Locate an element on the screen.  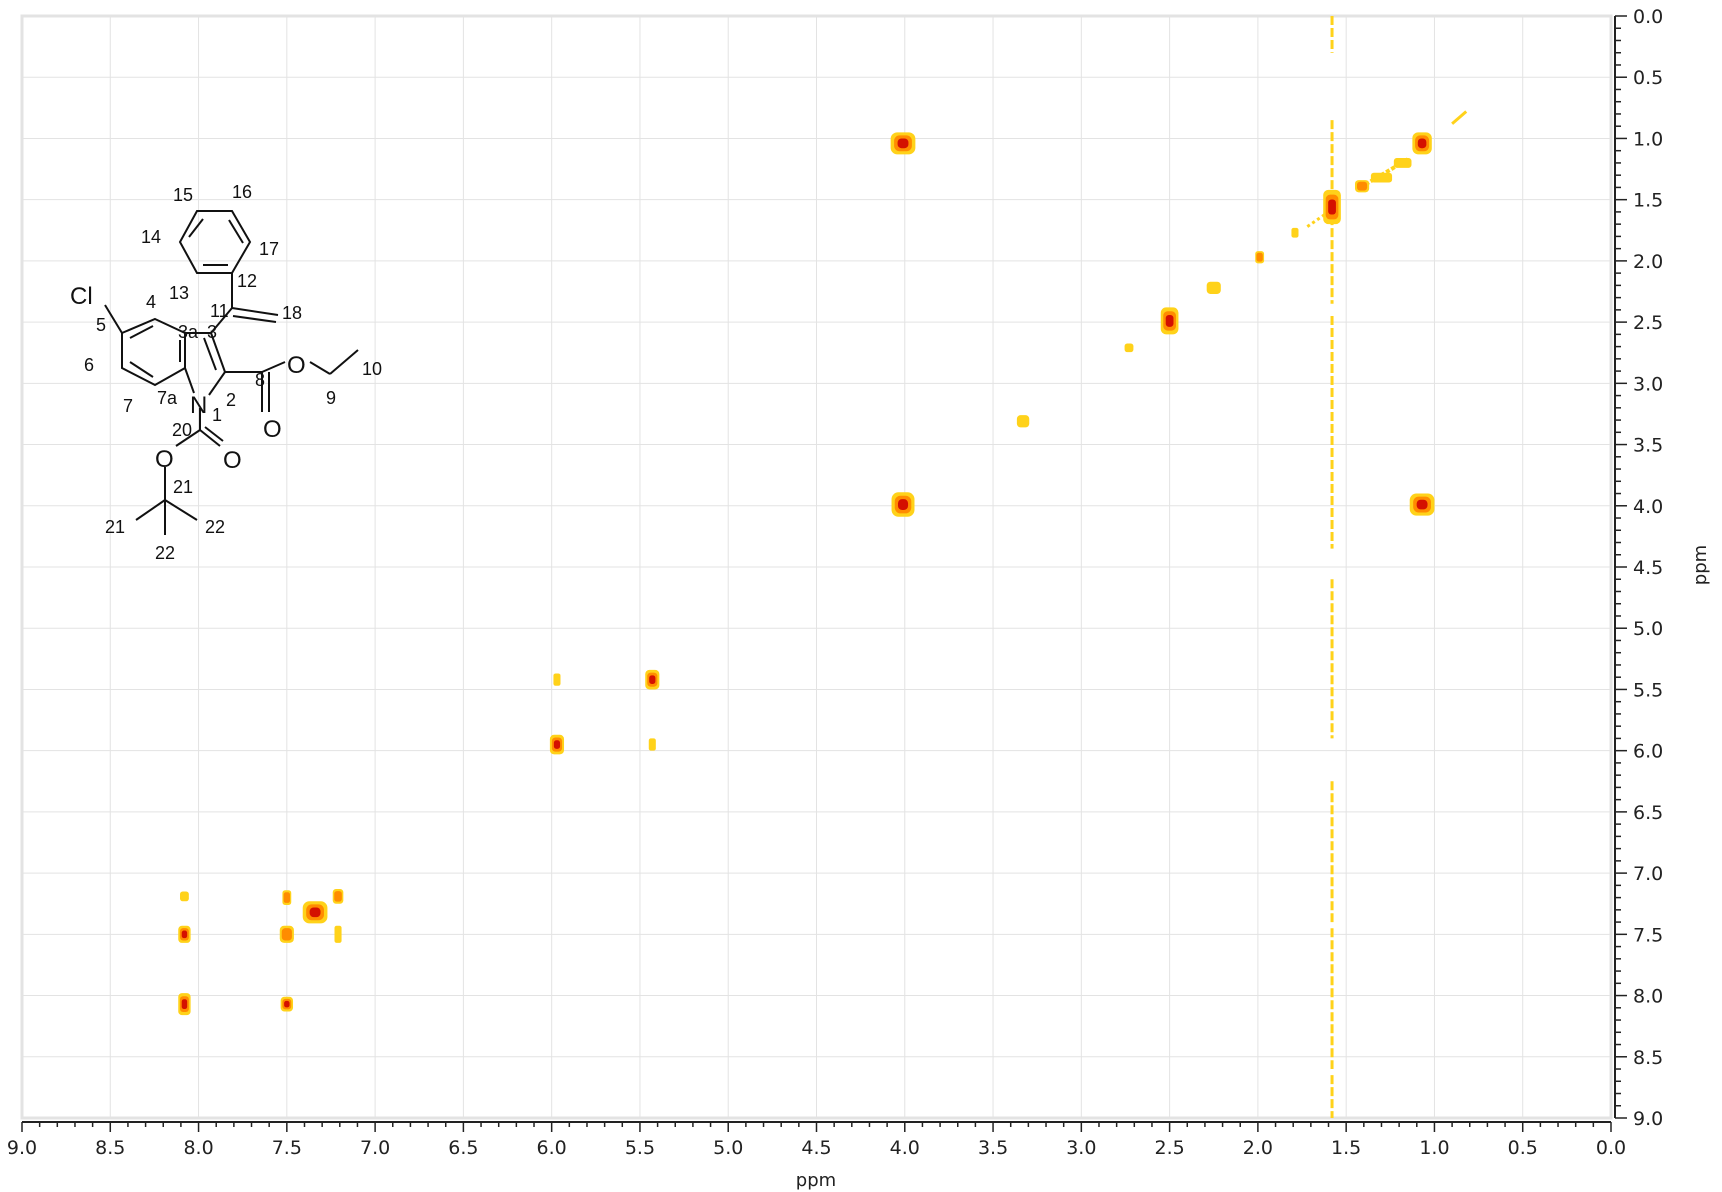
y-tick-label: 5.5 is located at coordinates (1648, 690).